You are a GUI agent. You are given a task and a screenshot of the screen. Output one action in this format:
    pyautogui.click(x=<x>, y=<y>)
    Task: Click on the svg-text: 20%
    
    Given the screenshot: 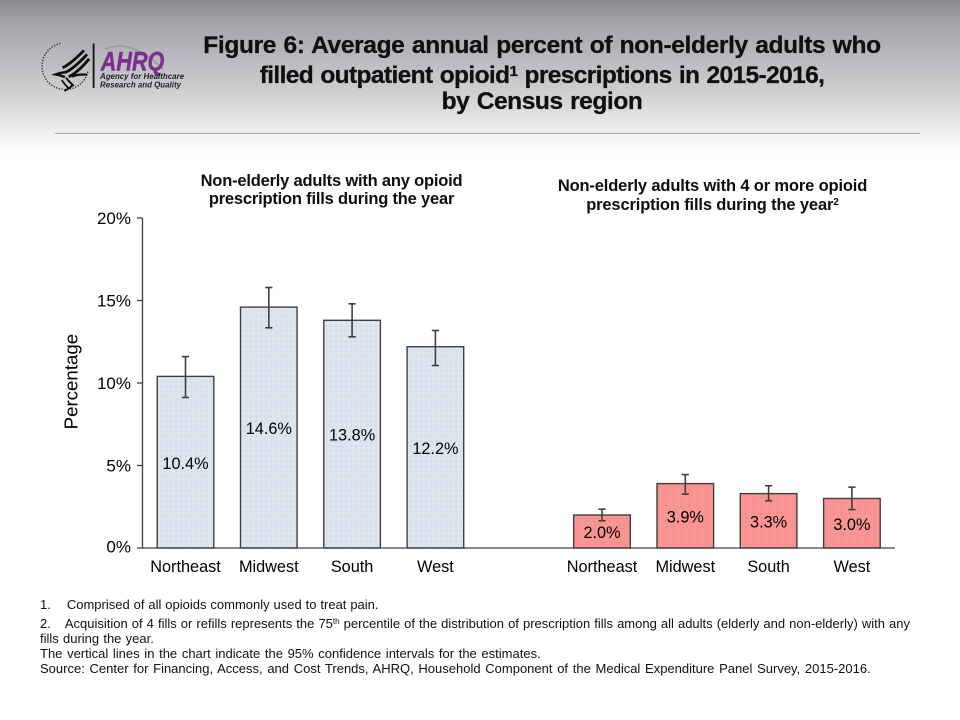 What is the action you would take?
    pyautogui.click(x=114, y=218)
    